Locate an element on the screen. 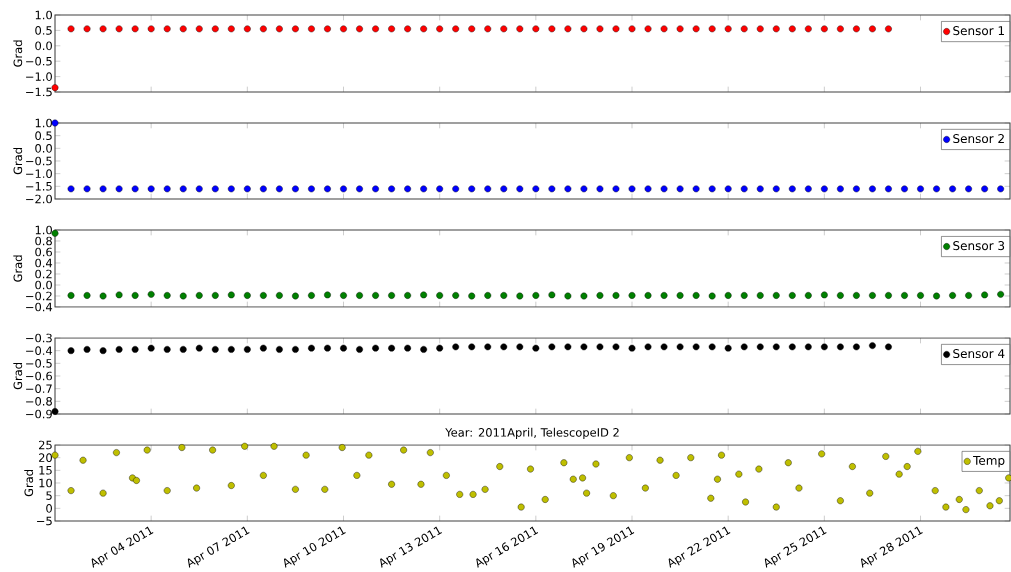 This screenshot has width=1011, height=572. y-tick-label: 0.8 is located at coordinates (43, 241).